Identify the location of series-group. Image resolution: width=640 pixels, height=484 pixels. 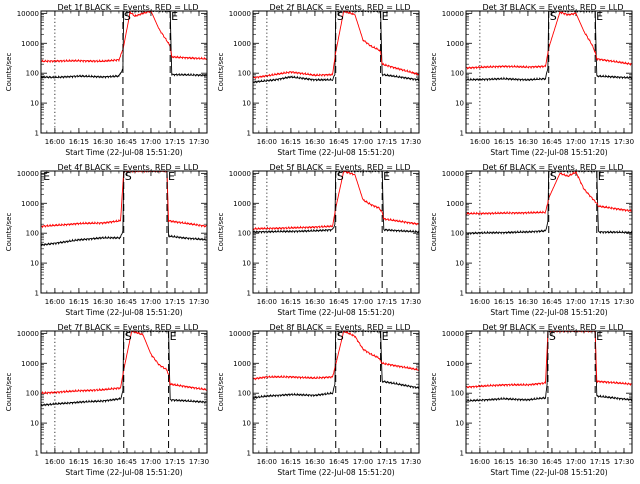
(336, 365).